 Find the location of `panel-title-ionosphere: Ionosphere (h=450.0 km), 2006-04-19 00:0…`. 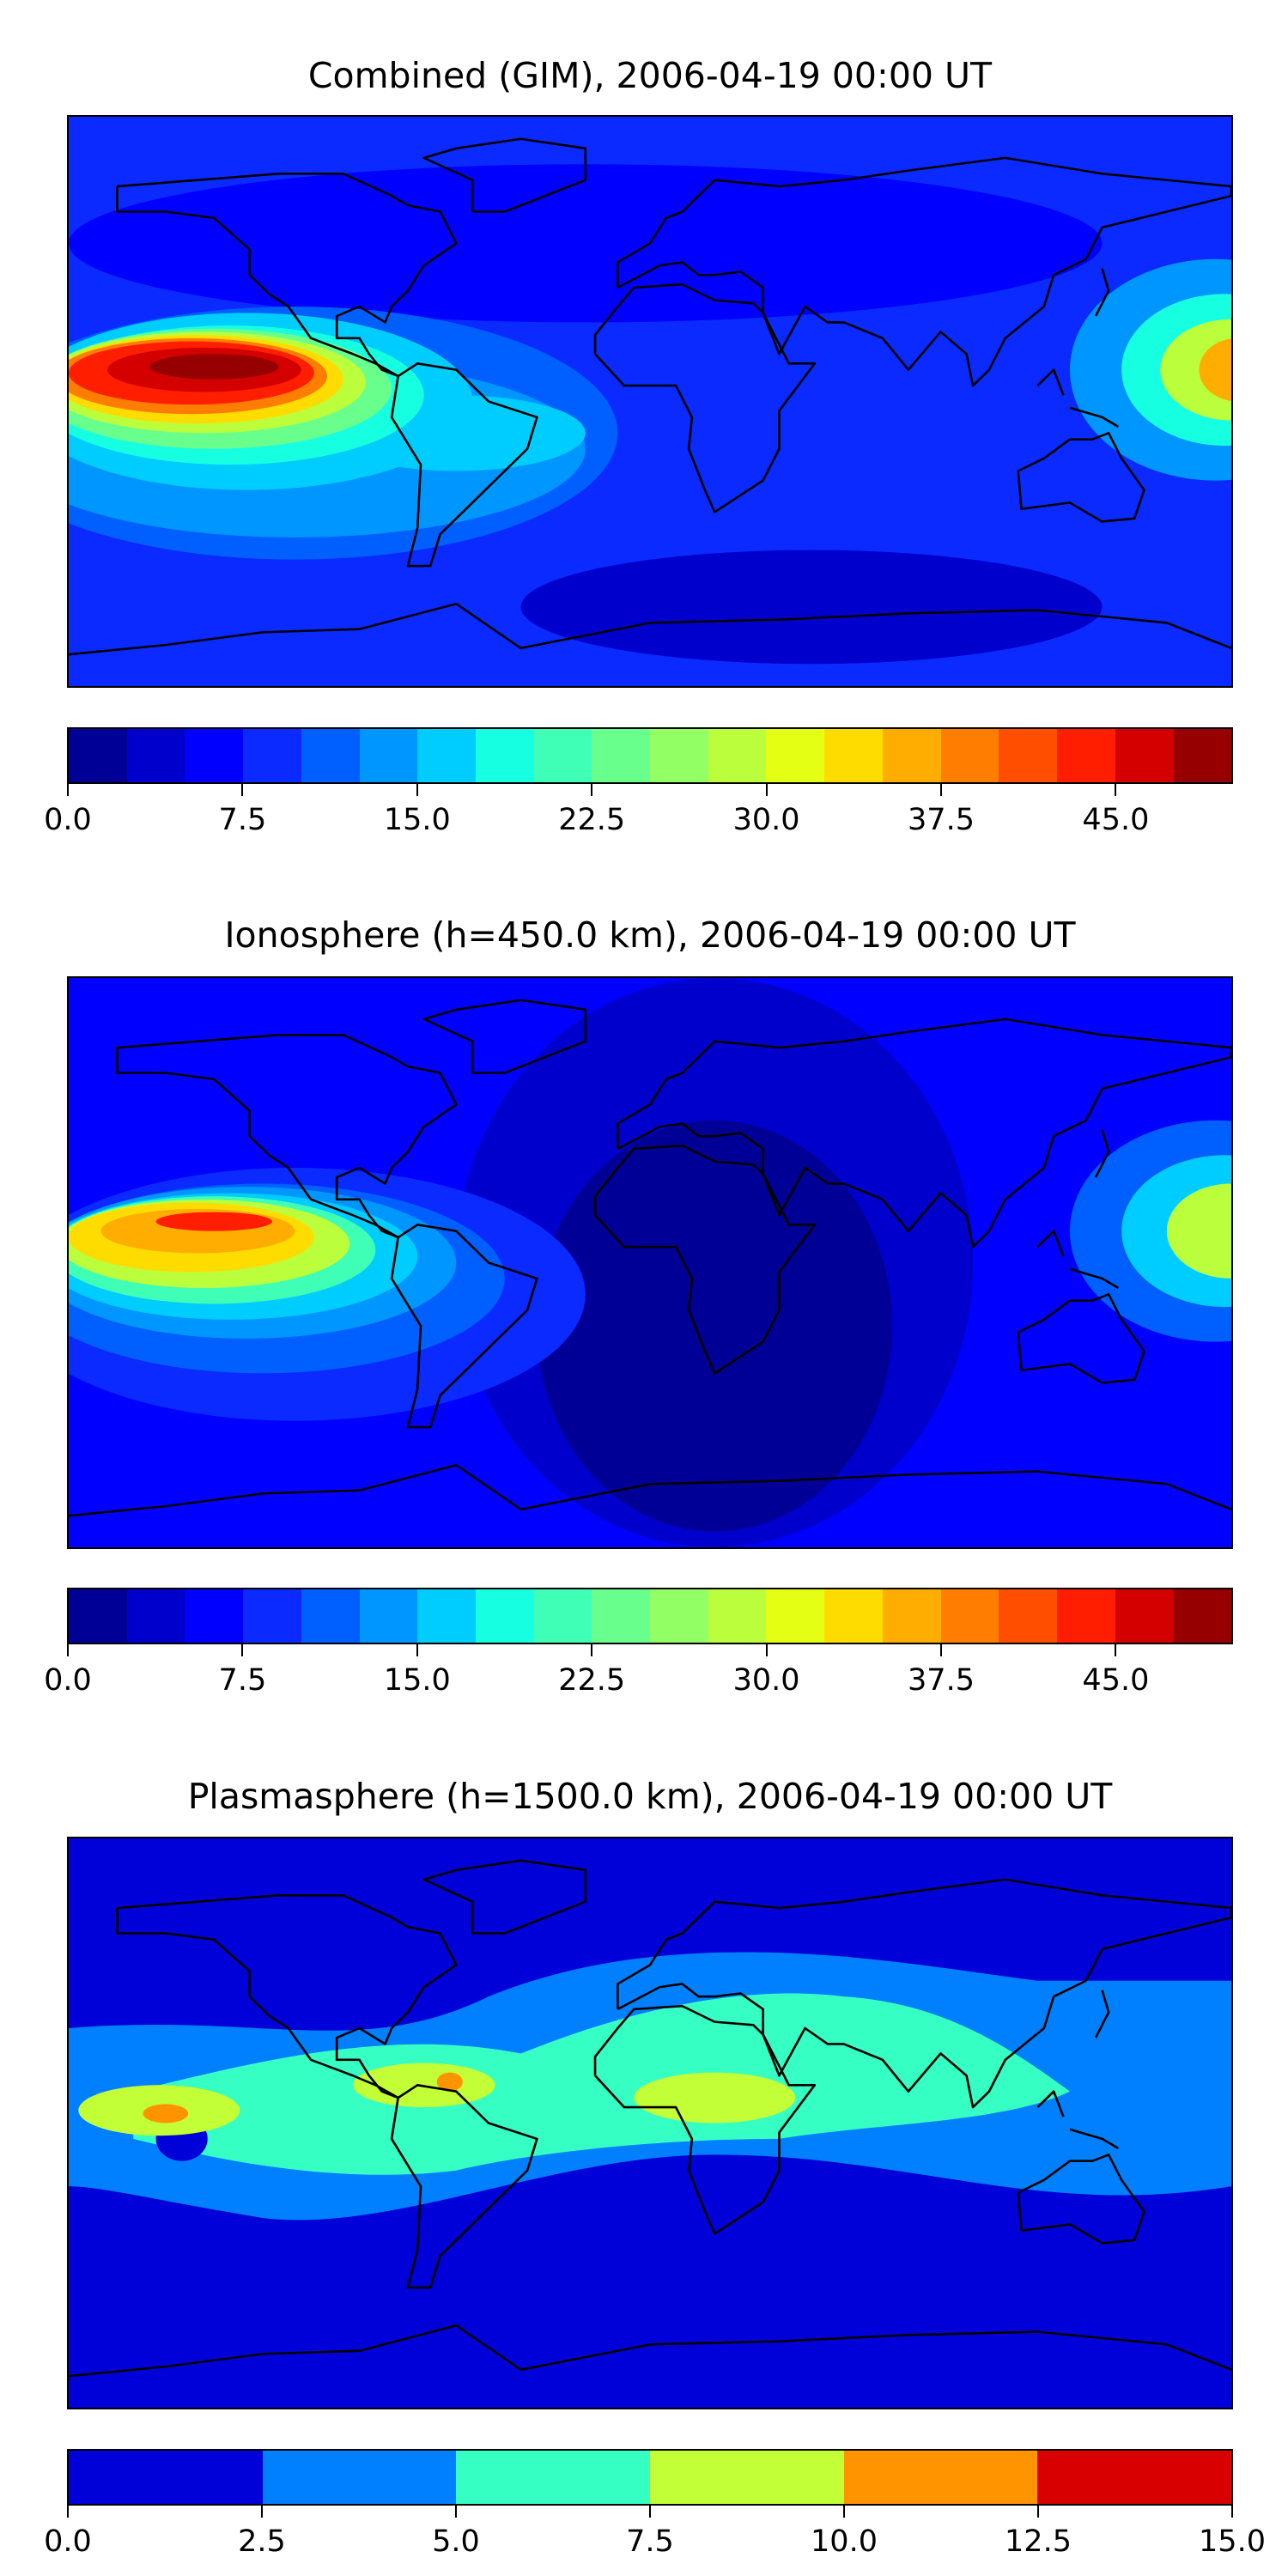

panel-title-ionosphere: Ionosphere (h=450.0 km), 2006-04-19 00:0… is located at coordinates (650, 935).